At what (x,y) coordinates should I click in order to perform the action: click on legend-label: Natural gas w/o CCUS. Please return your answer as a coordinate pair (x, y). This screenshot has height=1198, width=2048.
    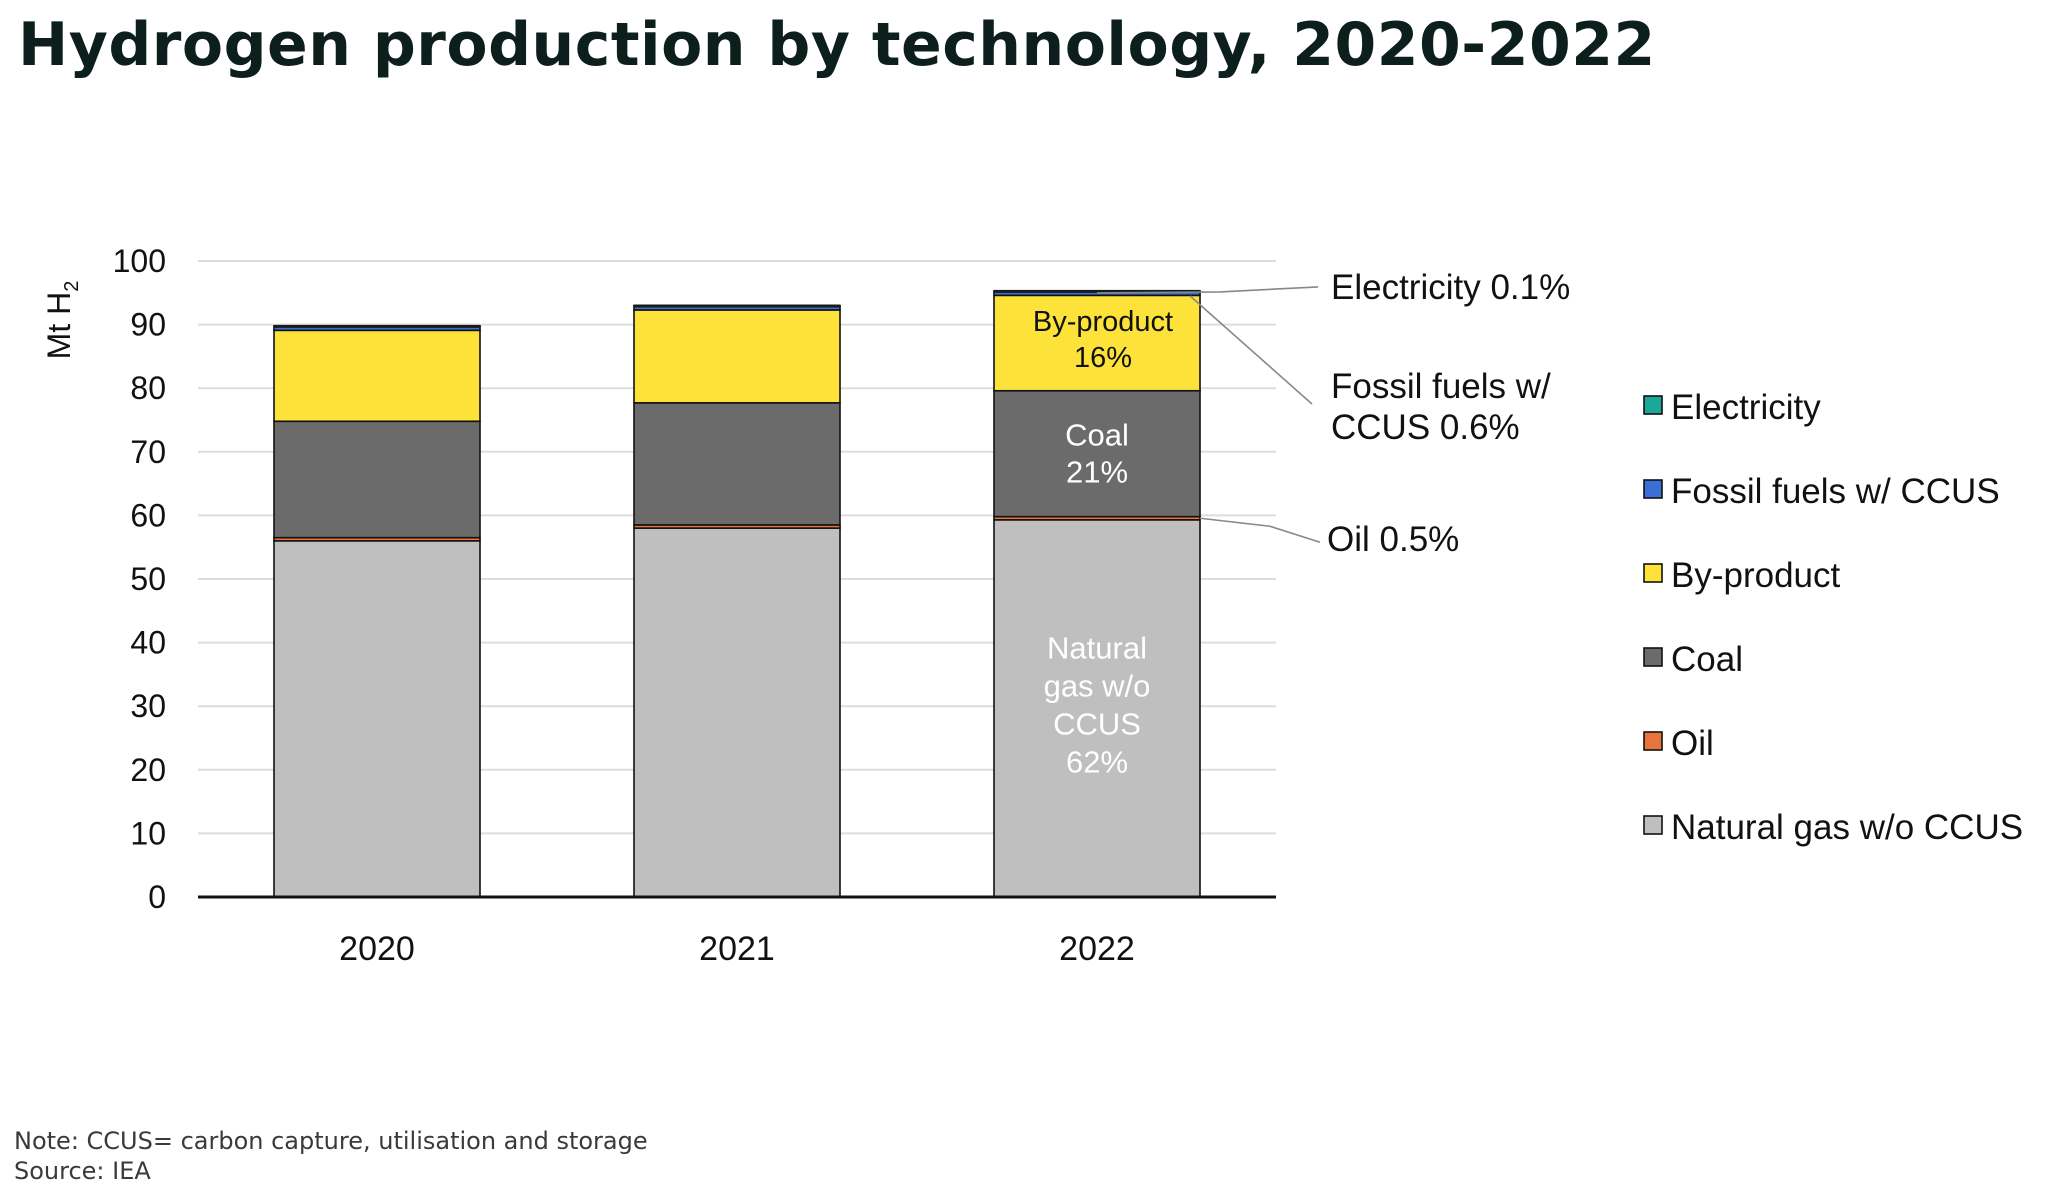
    Looking at the image, I should click on (1847, 827).